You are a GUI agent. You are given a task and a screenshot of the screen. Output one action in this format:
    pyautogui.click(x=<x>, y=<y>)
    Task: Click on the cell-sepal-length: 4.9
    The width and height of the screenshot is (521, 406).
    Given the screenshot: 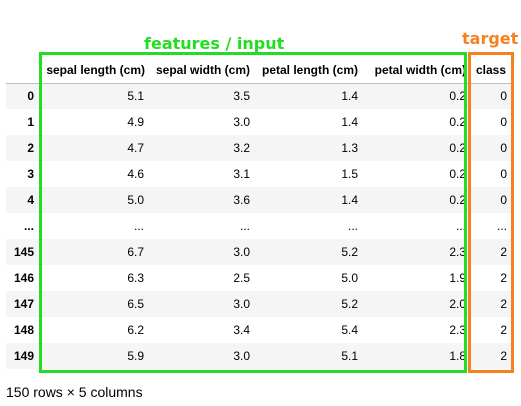 What is the action you would take?
    pyautogui.click(x=135, y=122)
    